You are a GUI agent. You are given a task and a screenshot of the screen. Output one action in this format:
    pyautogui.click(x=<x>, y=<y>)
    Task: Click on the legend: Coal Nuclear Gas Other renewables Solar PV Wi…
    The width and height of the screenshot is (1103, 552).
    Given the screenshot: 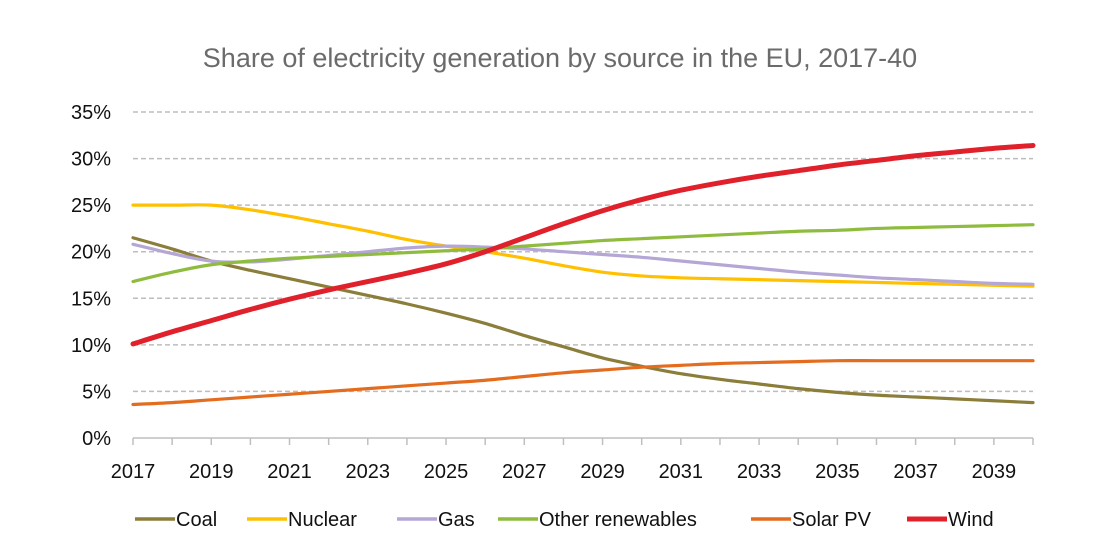 What is the action you would take?
    pyautogui.click(x=564, y=520)
    